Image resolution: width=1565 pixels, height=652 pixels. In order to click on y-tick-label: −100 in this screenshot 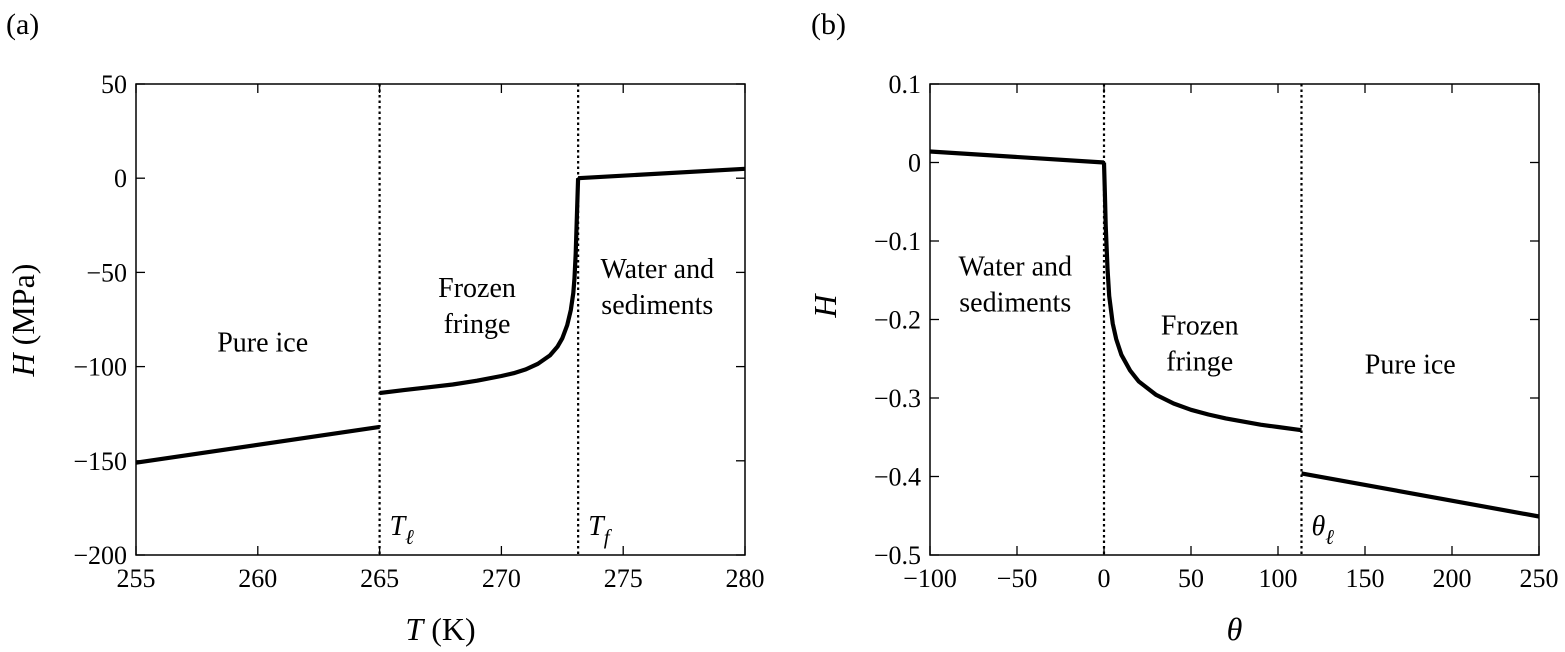, I will do `click(100, 367)`.